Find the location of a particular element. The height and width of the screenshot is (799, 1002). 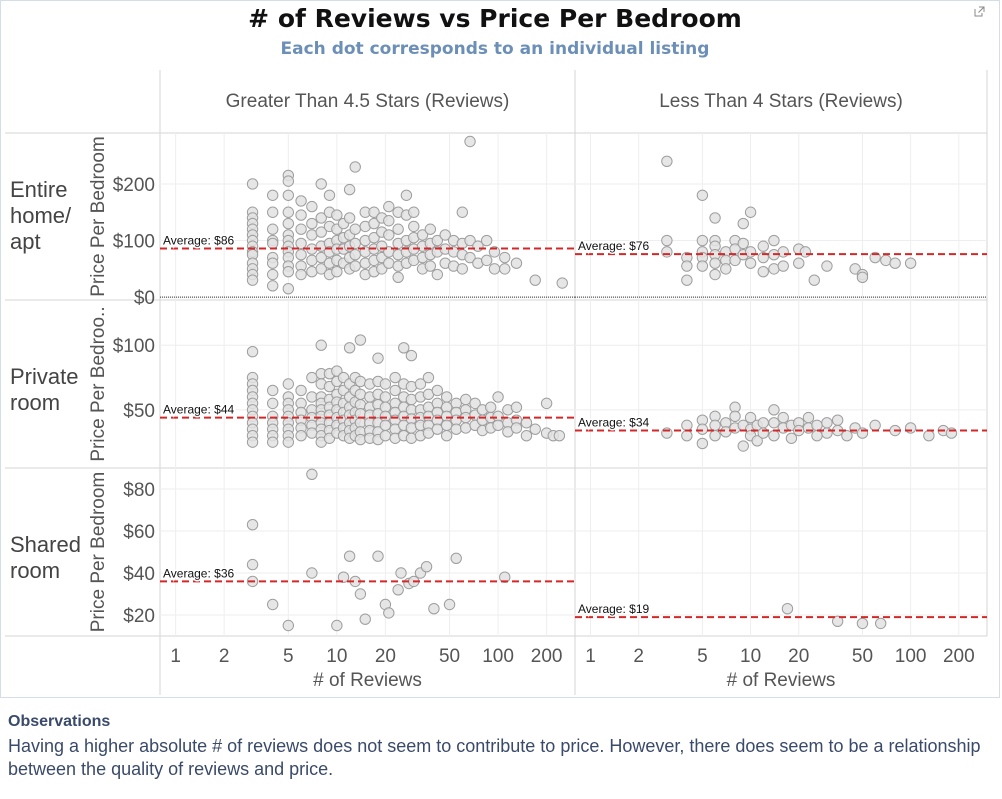

y-axis-title: Price Per Bedroom is located at coordinates (98, 216).